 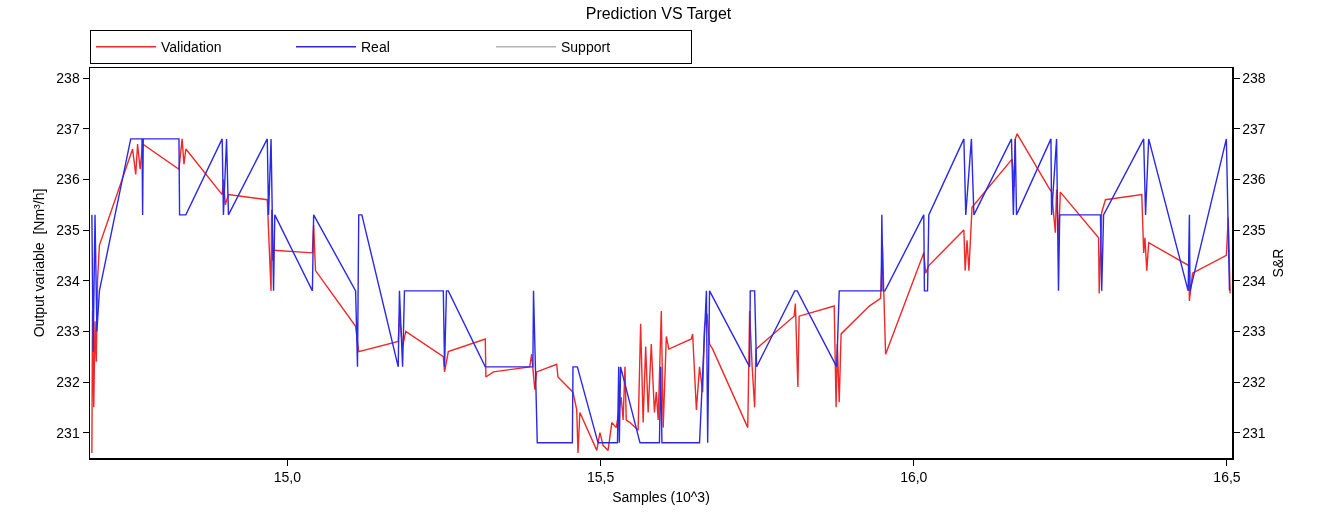 What do you see at coordinates (600, 477) in the screenshot?
I see `x-tick-label: 15,5` at bounding box center [600, 477].